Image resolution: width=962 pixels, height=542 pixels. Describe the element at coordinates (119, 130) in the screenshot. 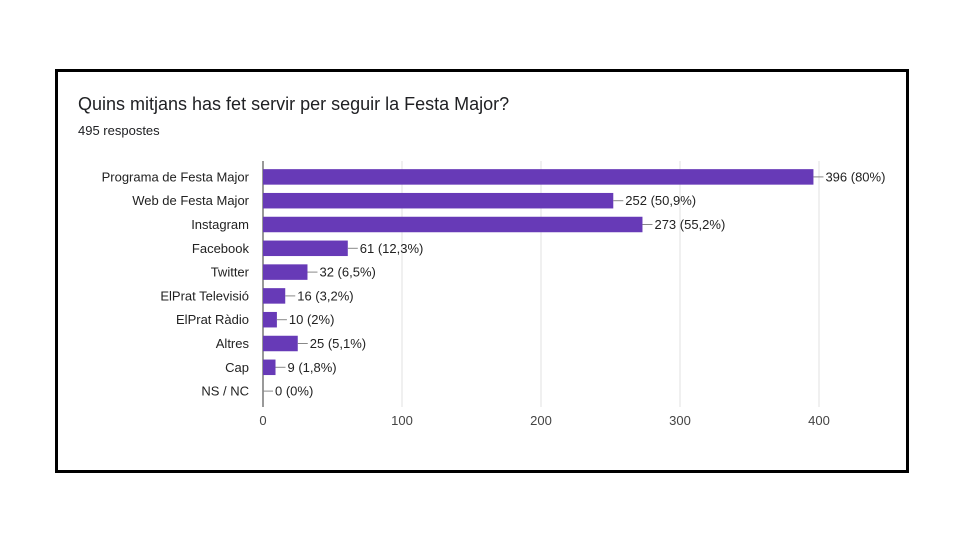

I see `response-count: 495 respostes` at that location.